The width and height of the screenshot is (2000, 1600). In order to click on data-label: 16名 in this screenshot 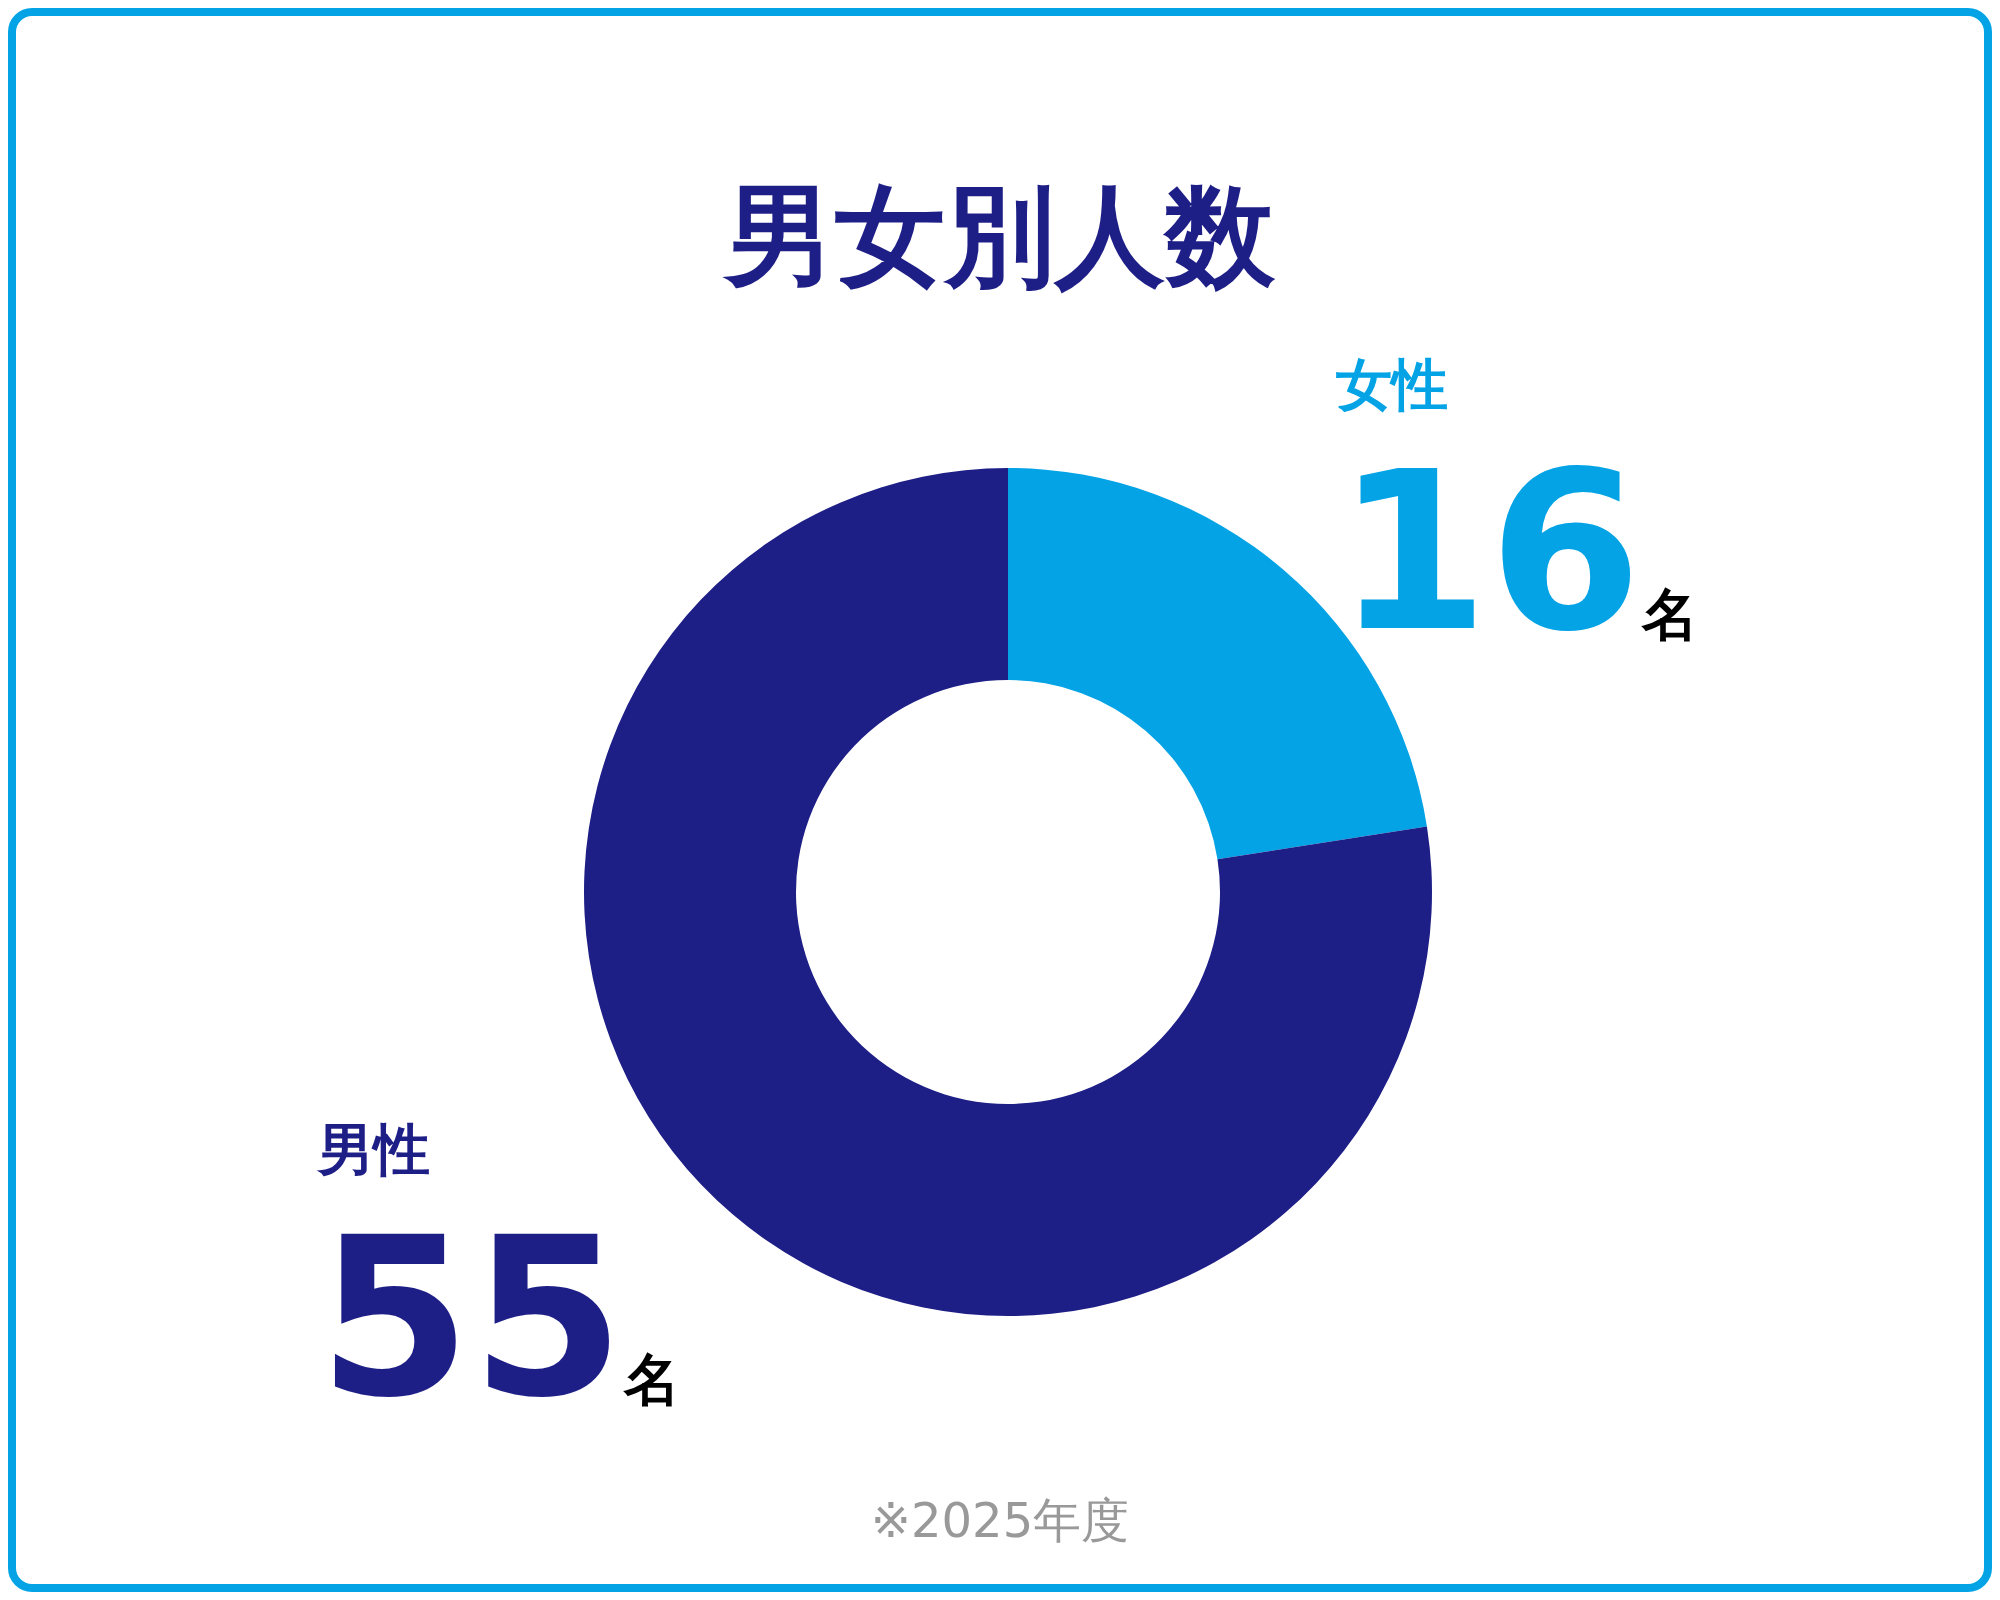, I will do `click(1516, 552)`.